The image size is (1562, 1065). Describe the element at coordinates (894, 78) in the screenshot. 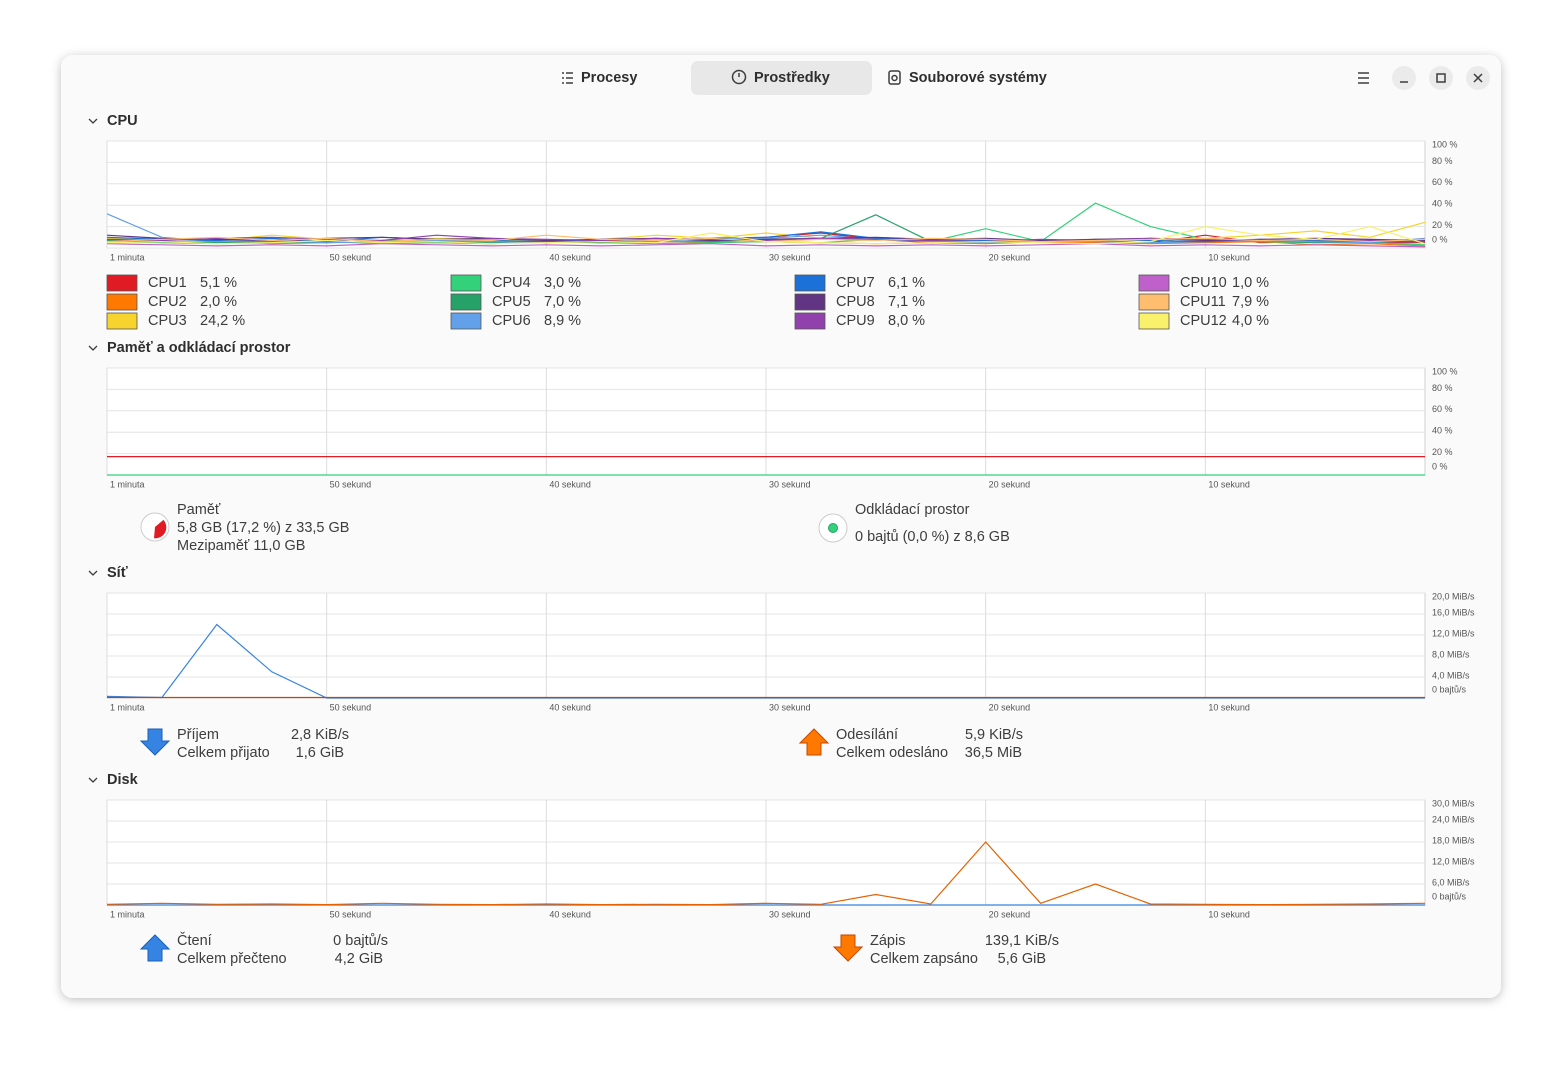

I see `disk-icon-dot` at that location.